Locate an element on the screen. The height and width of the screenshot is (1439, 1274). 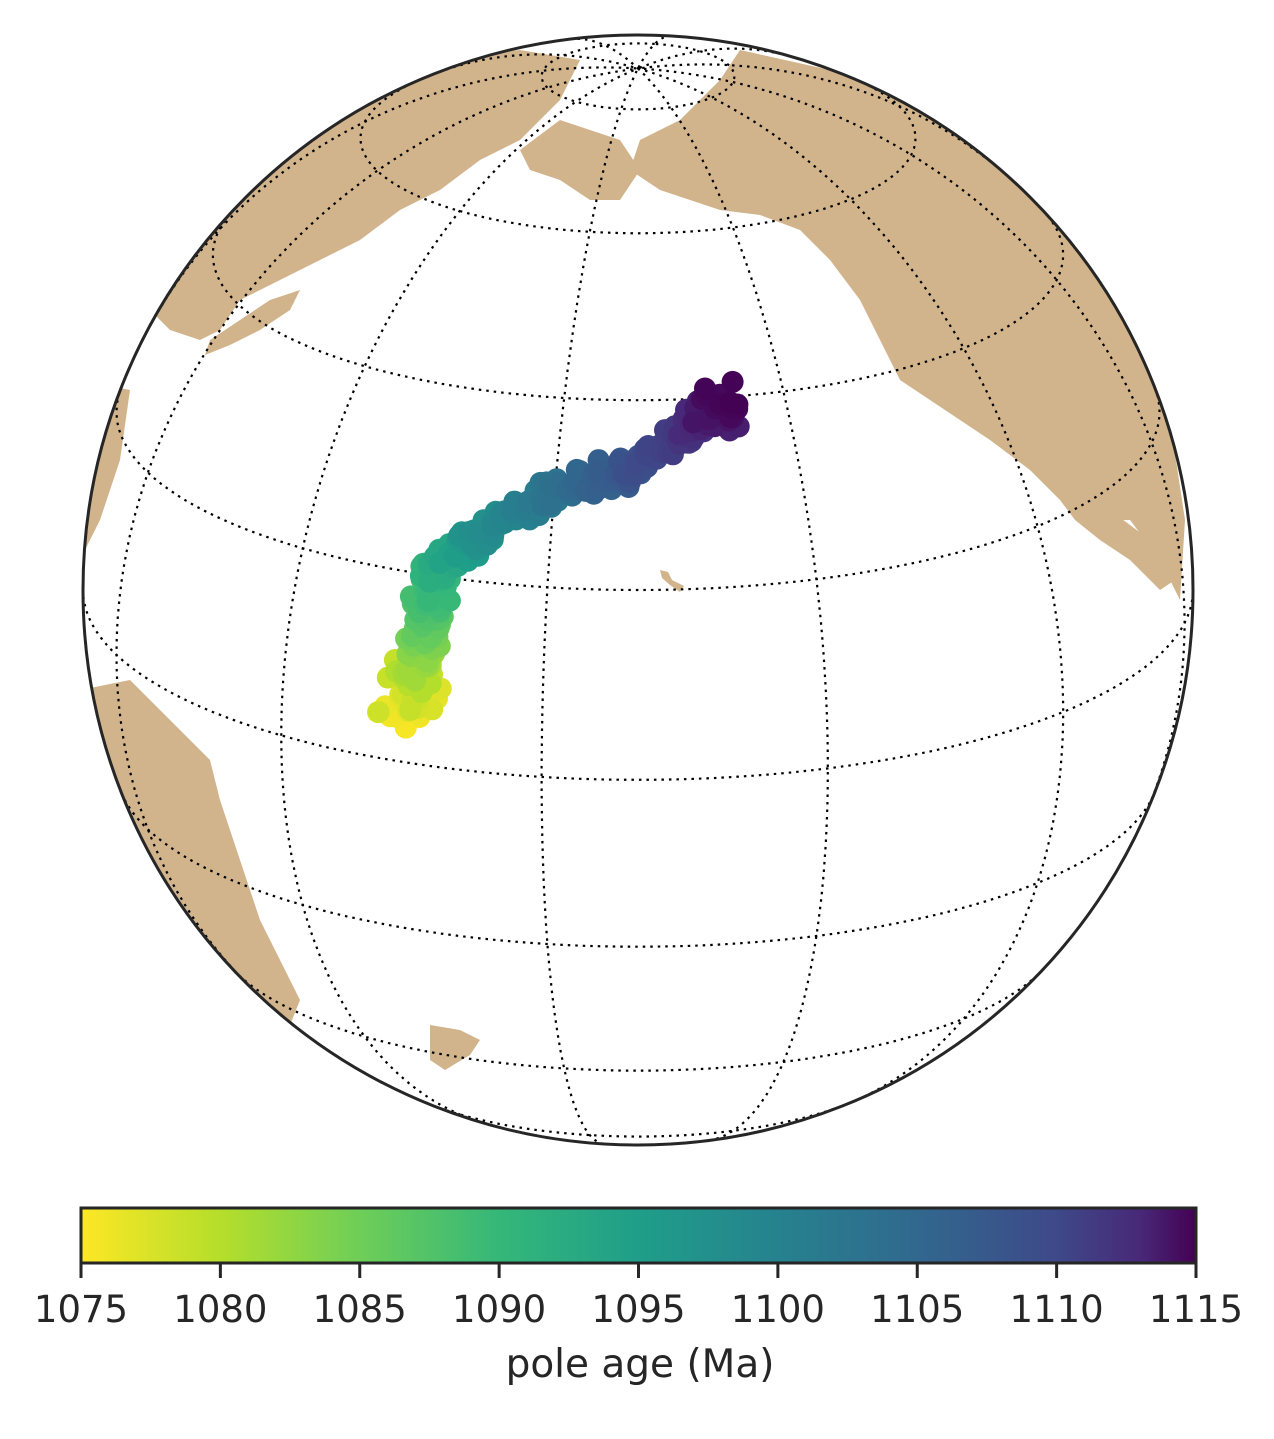
colorbar-gradient is located at coordinates (638, 1235).